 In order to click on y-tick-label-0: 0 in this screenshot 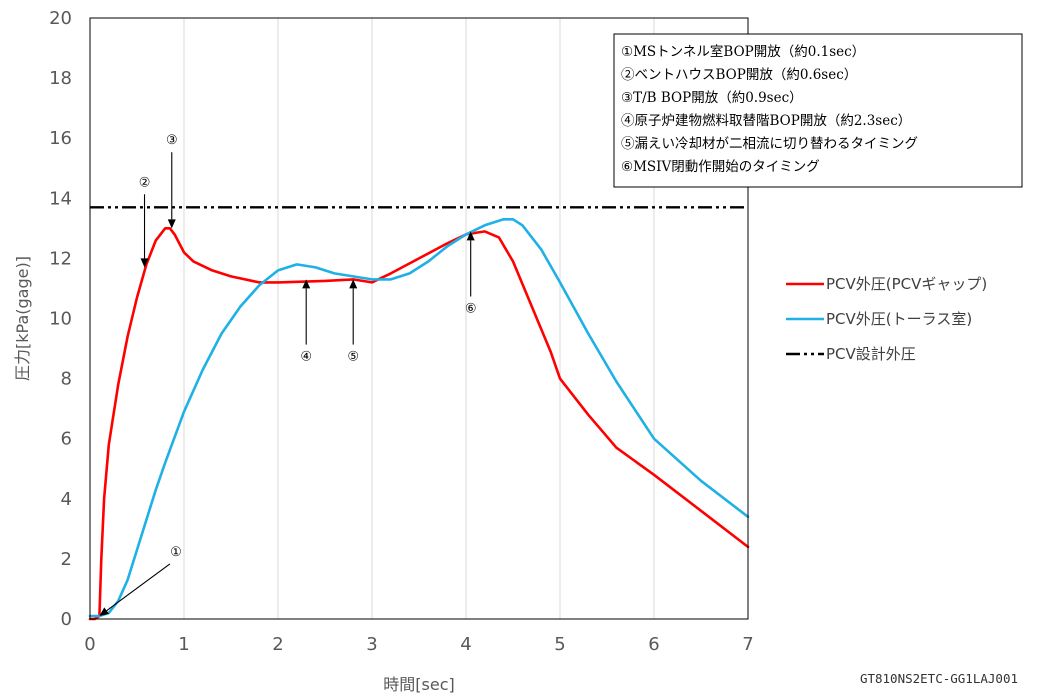, I will do `click(66, 619)`.